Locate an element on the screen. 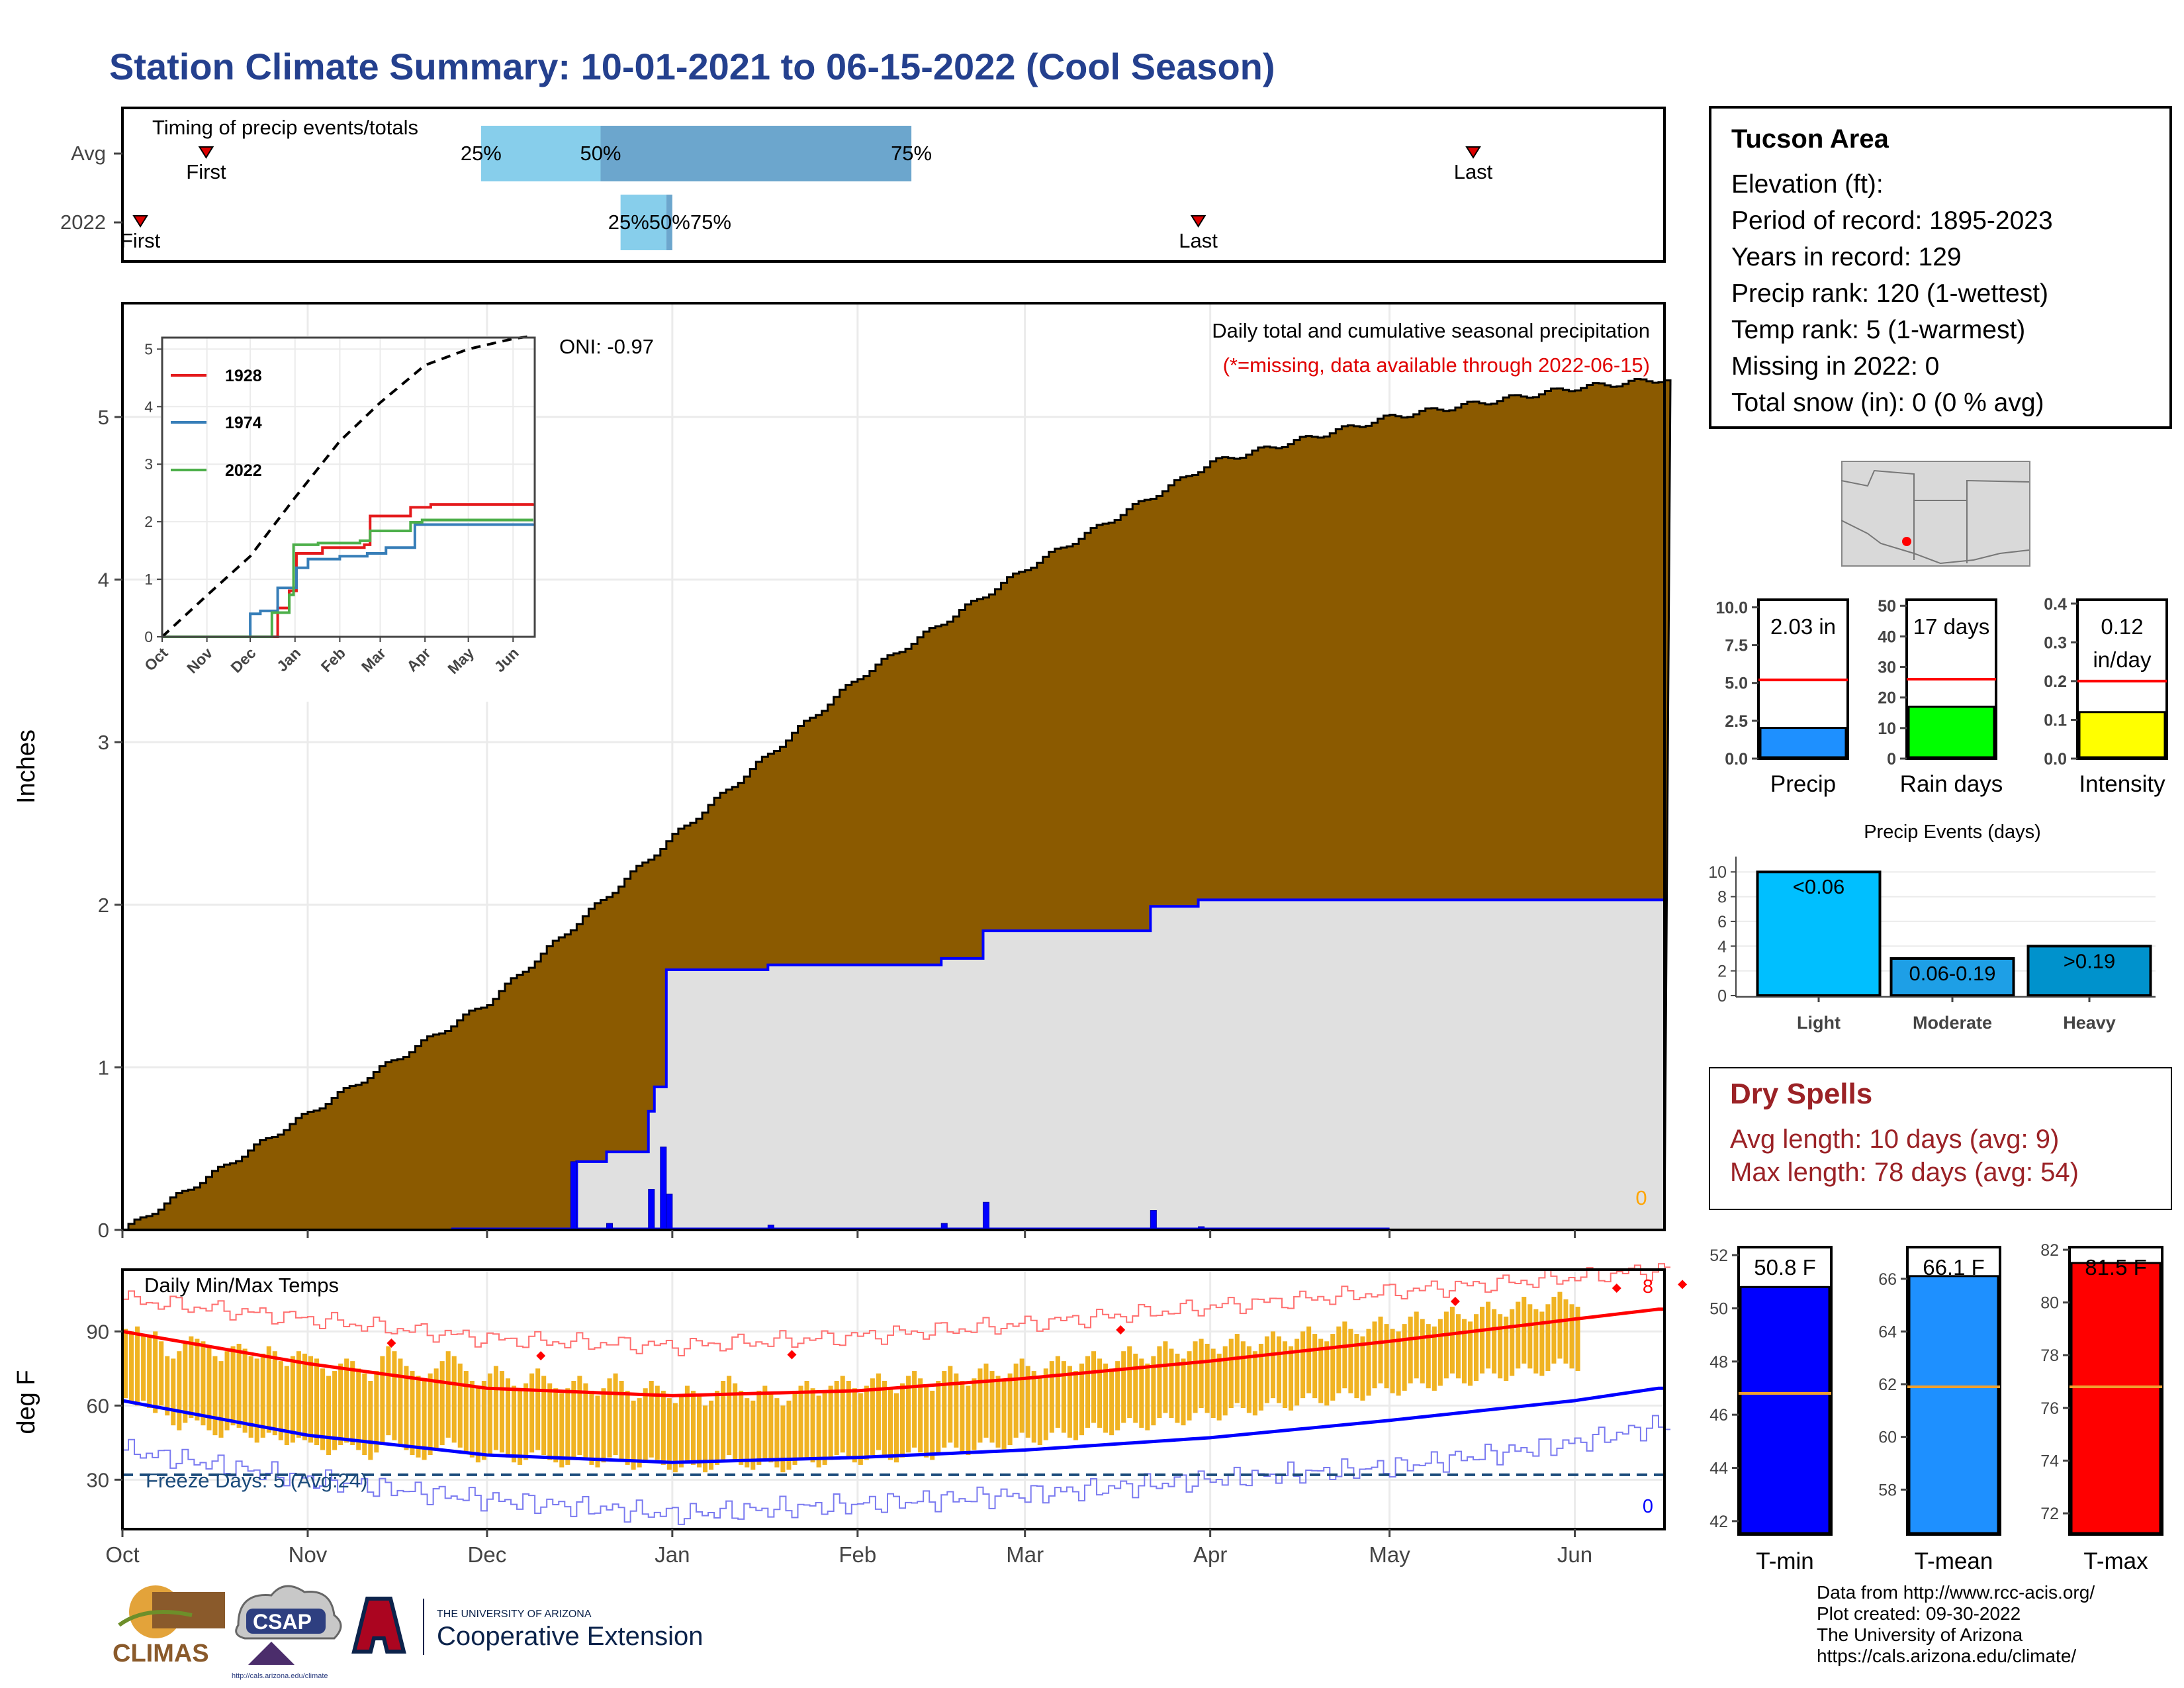 The width and height of the screenshot is (2184, 1688). temp-xtick-label: Oct is located at coordinates (122, 1554).